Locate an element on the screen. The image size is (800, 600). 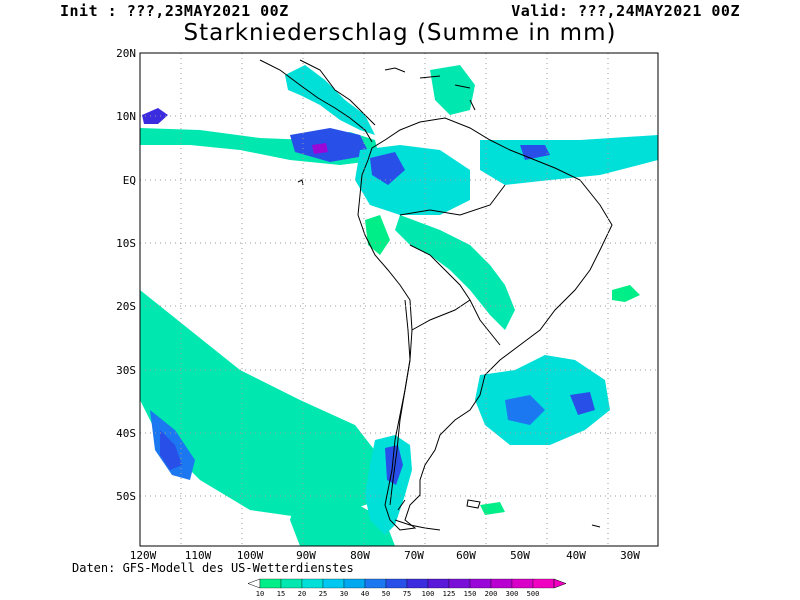
lat-axis: 20N 10N EQ 10S 20S 30S 40S 50S is located at coordinates (126, 275).